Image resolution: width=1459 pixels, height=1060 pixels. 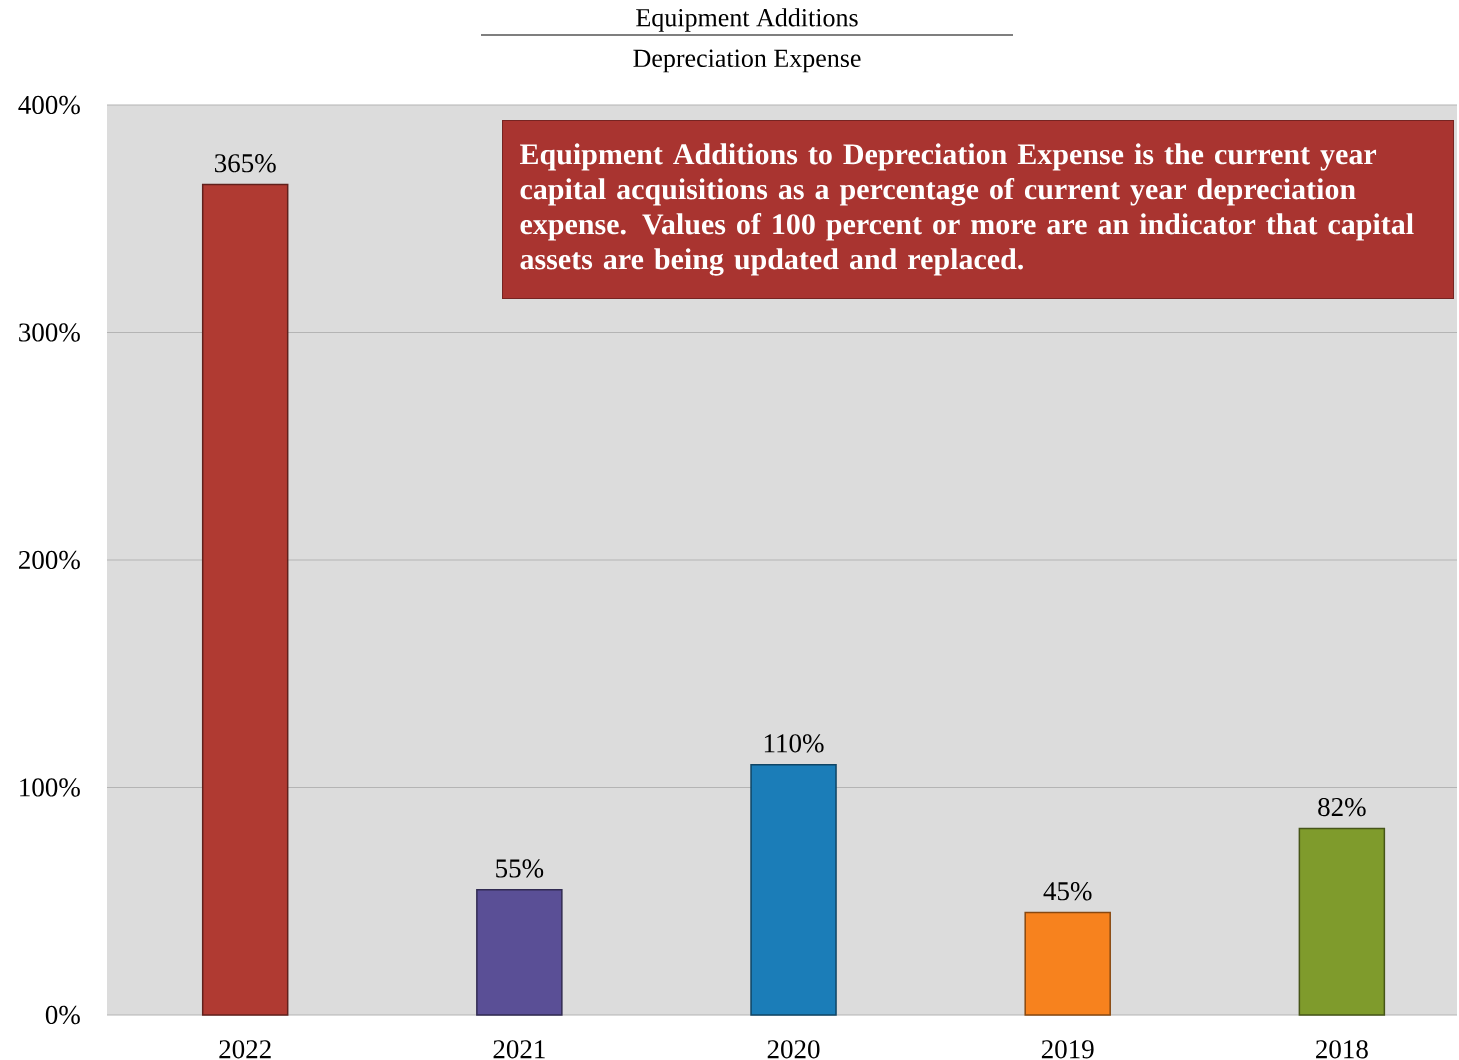 What do you see at coordinates (49, 105) in the screenshot?
I see `y-tick-label: 400%` at bounding box center [49, 105].